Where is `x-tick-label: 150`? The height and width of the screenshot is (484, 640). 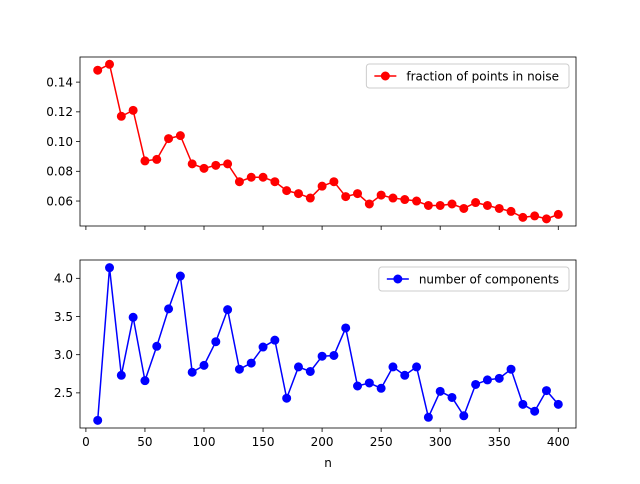 x-tick-label: 150 is located at coordinates (263, 442).